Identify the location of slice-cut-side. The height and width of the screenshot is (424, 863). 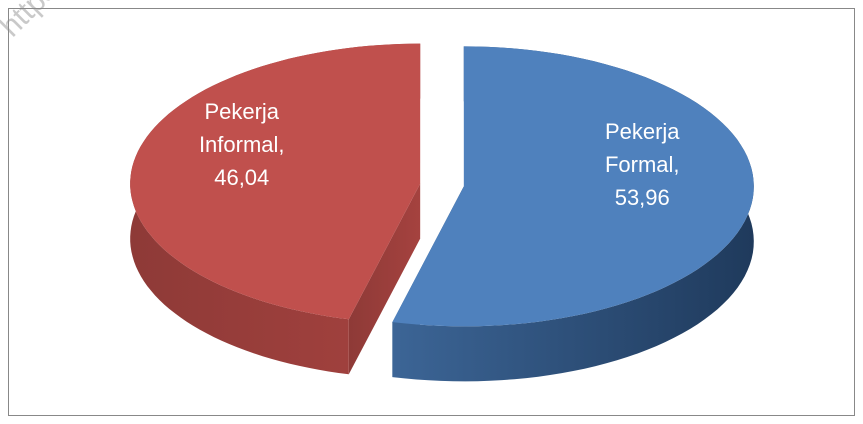
(384, 279).